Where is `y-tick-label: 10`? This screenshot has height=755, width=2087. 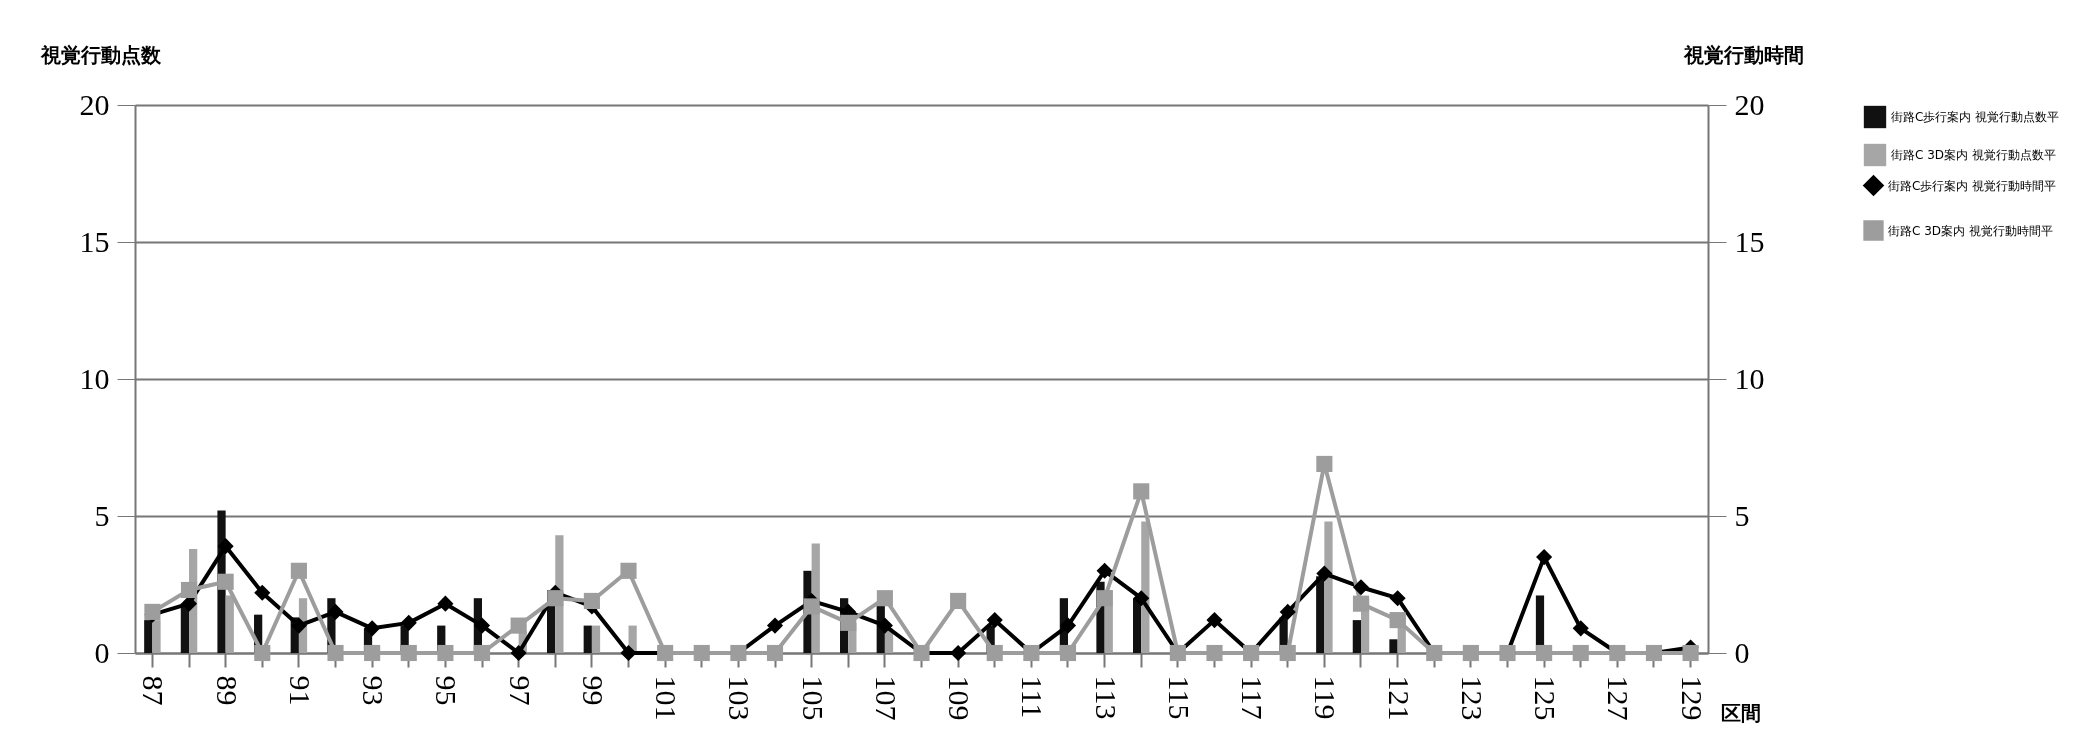 y-tick-label: 10 is located at coordinates (94, 378).